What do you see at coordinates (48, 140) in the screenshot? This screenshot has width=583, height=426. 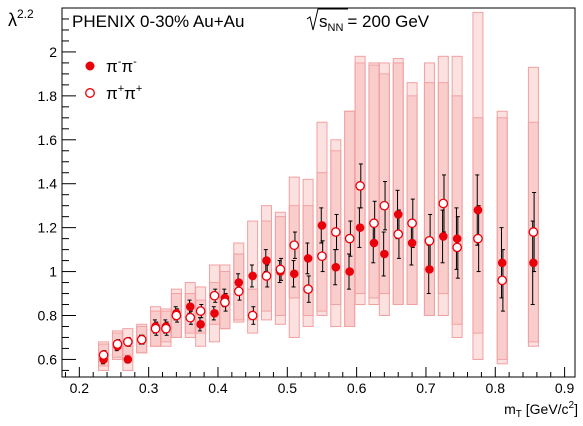 I see `y-tick-label: 1.6` at bounding box center [48, 140].